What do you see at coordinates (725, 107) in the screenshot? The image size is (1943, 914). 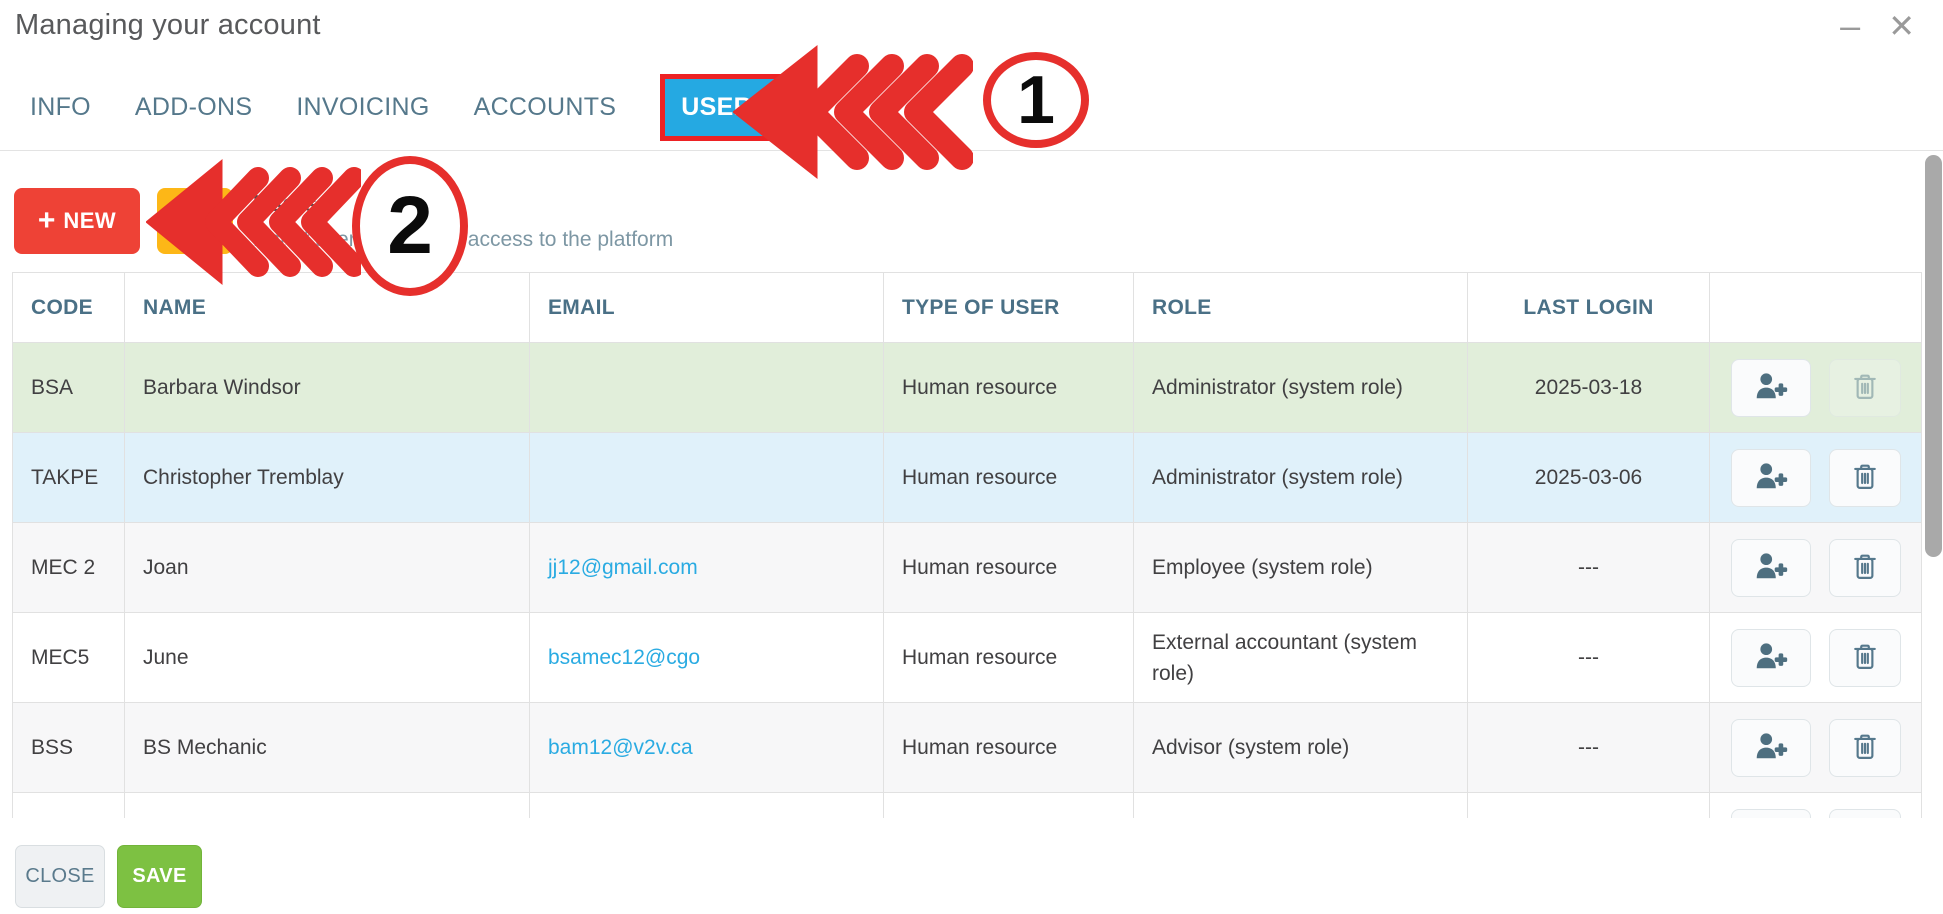 I see `tab-users: USERS` at bounding box center [725, 107].